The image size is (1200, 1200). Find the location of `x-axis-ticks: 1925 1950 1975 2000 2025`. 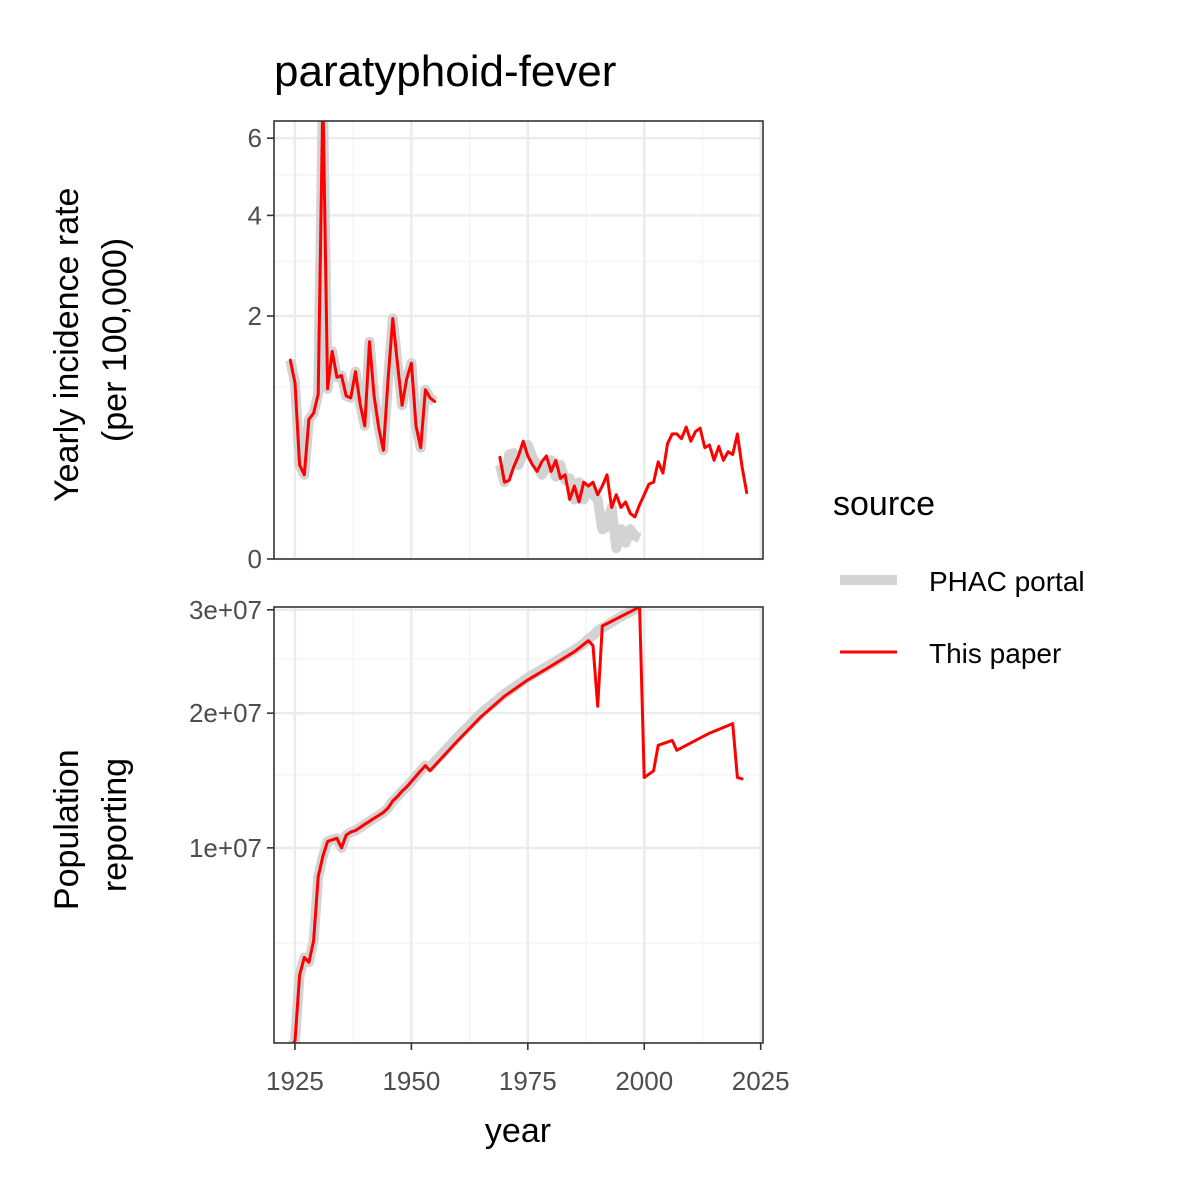

x-axis-ticks: 1925 1950 1975 2000 2025 is located at coordinates (528, 1069).